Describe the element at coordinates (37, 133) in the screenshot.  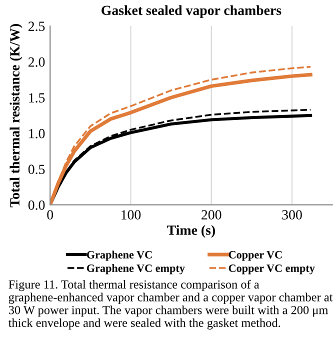
I see `y-tick-label: 1.0` at that location.